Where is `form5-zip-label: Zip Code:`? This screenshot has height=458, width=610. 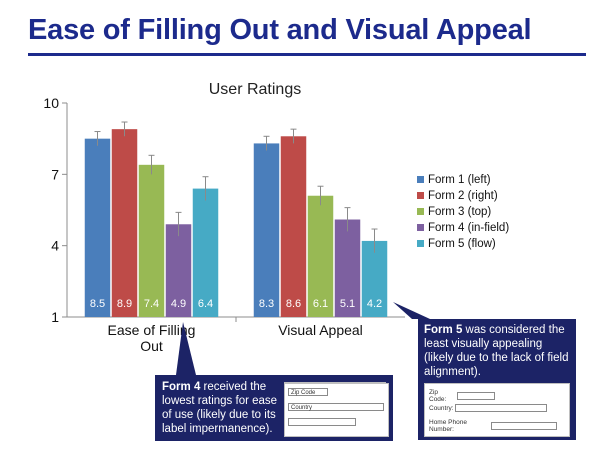 form5-zip-label: Zip Code: is located at coordinates (438, 396).